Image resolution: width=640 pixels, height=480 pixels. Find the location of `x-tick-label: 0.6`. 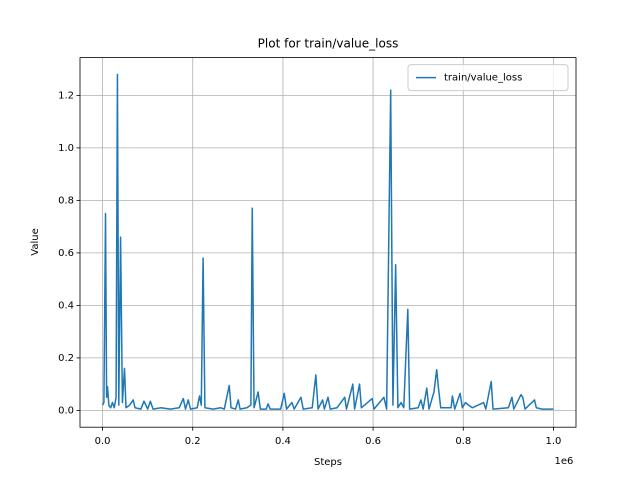

x-tick-label: 0.6 is located at coordinates (373, 441).